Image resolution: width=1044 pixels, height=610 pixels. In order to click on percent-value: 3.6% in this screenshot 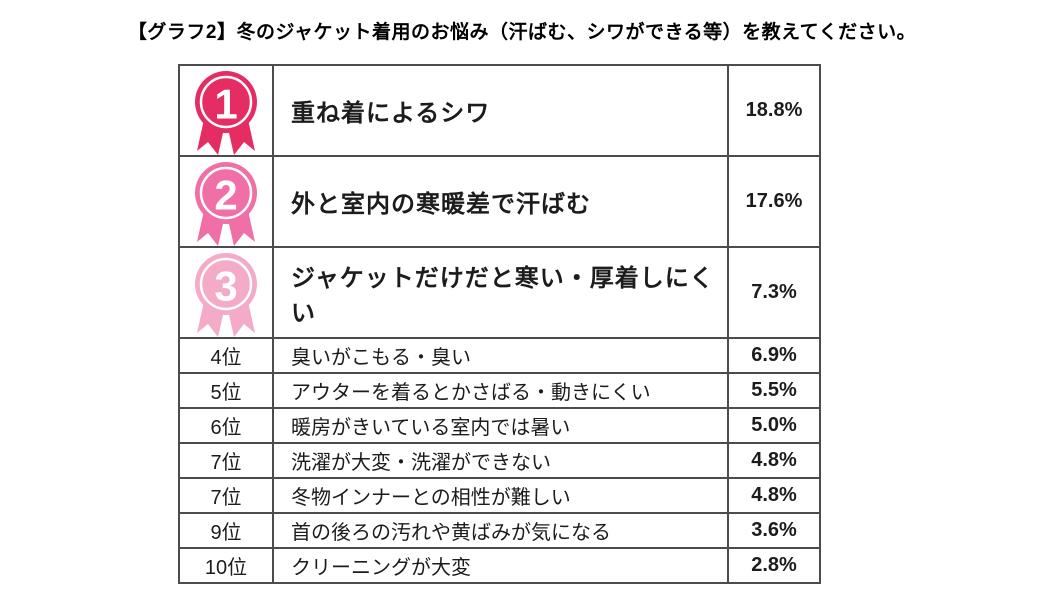, I will do `click(774, 530)`.